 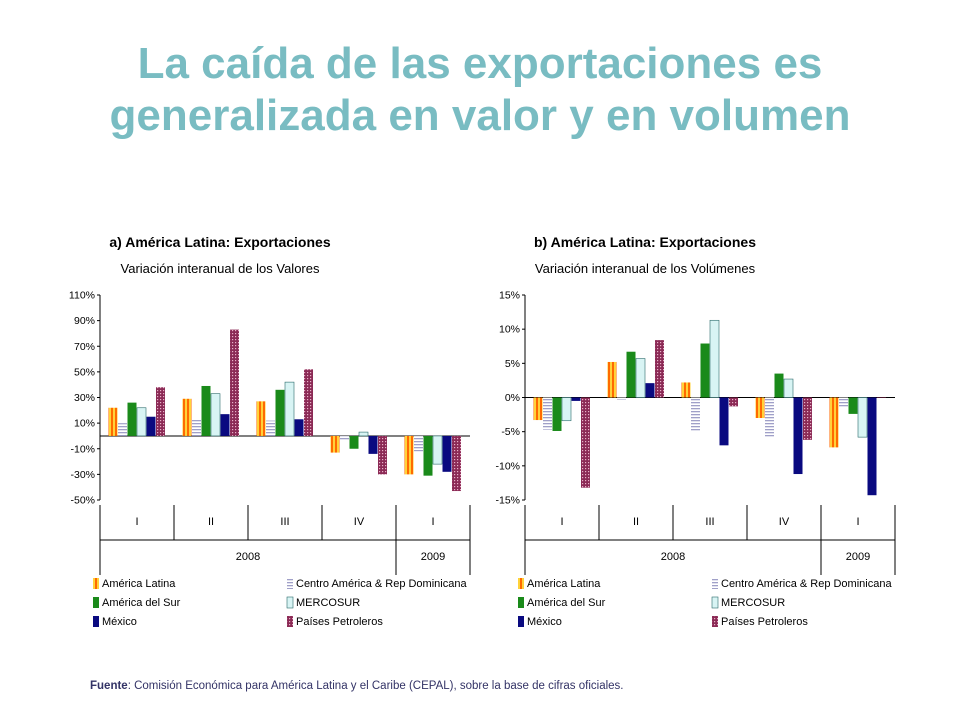 I want to click on y-tick-label: 90%, so click(x=84, y=321).